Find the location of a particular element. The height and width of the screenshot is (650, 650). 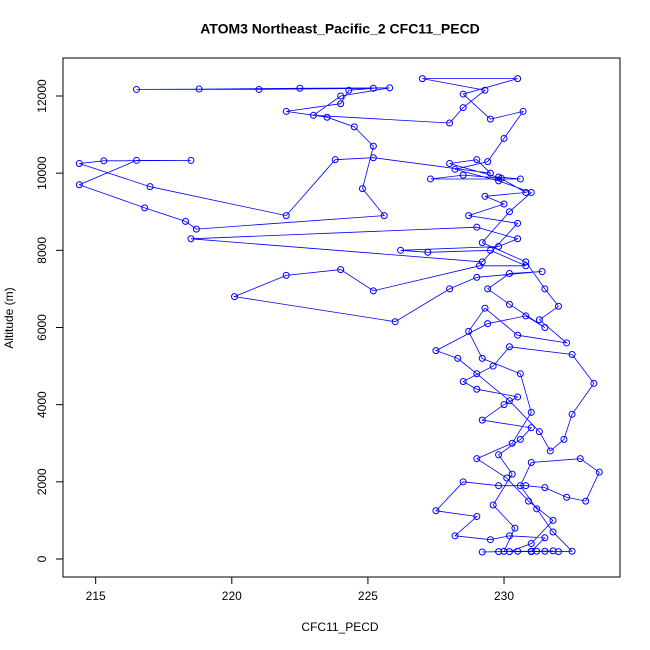

y-tick-label: 0 is located at coordinates (42, 558).